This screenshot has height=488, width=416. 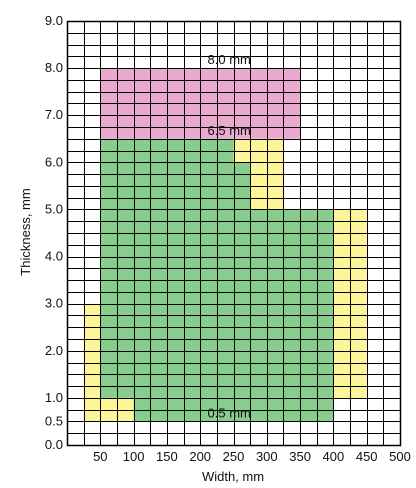 What do you see at coordinates (54, 397) in the screenshot?
I see `y-tick-label: 1.0` at bounding box center [54, 397].